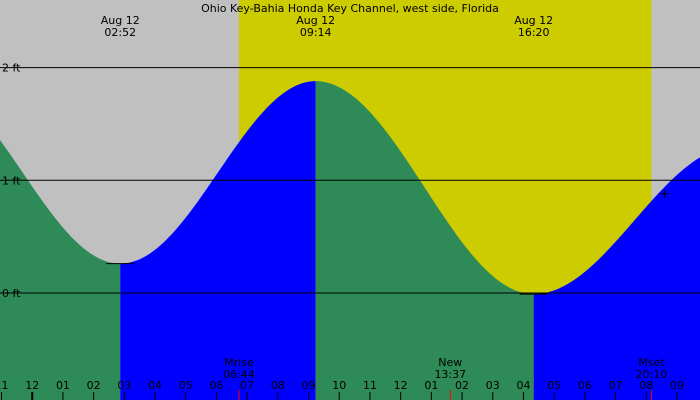  I want to click on extreme-time-label: 02:52, so click(120, 32).